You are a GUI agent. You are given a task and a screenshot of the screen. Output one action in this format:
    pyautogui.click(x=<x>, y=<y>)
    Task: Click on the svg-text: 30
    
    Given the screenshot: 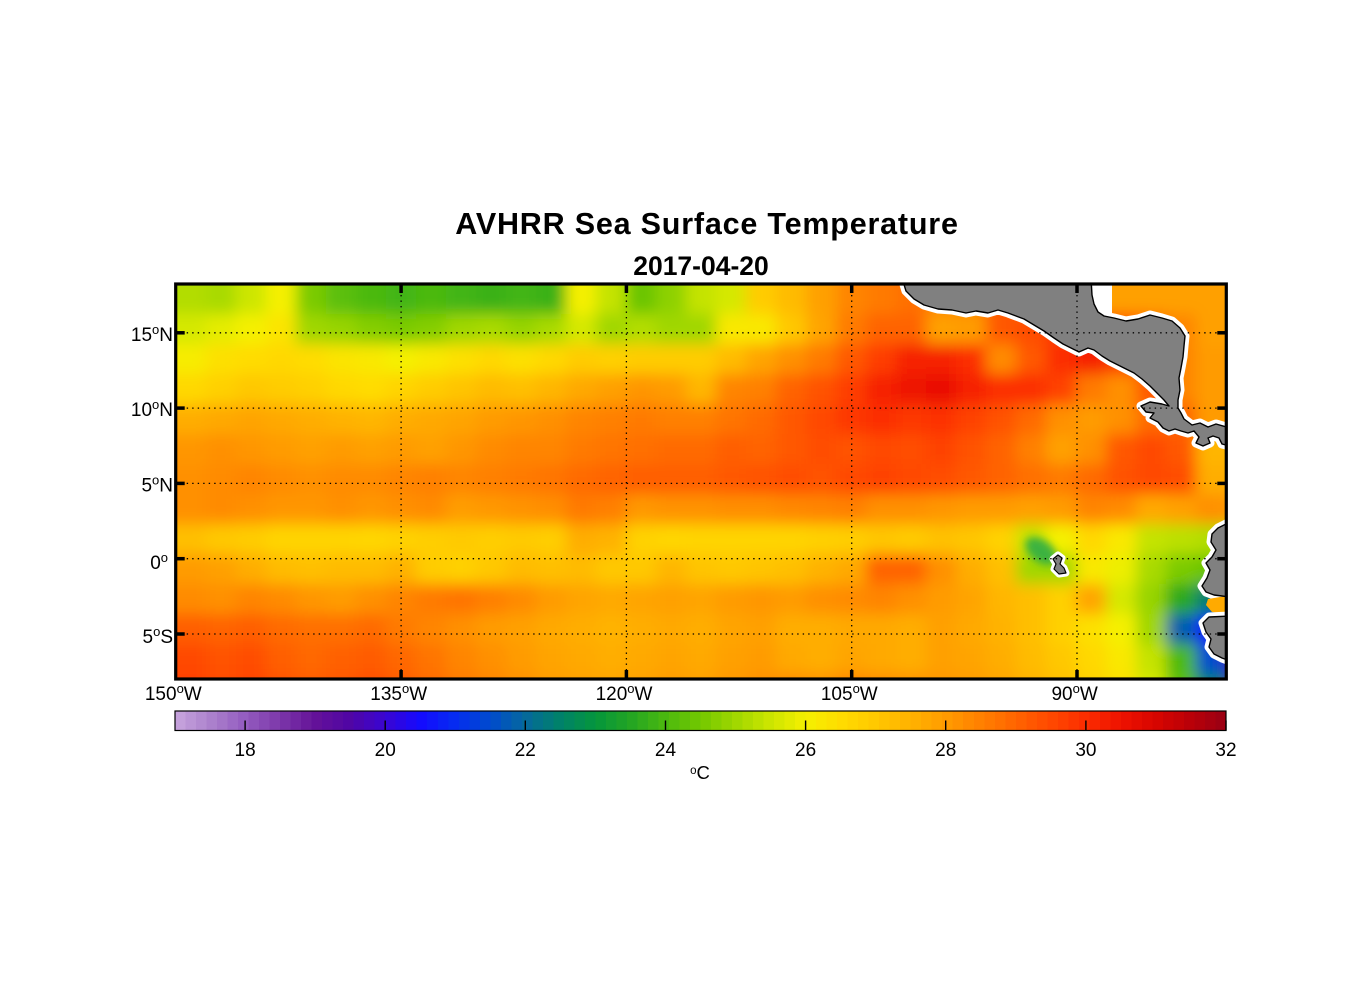 What is the action you would take?
    pyautogui.click(x=1085, y=750)
    